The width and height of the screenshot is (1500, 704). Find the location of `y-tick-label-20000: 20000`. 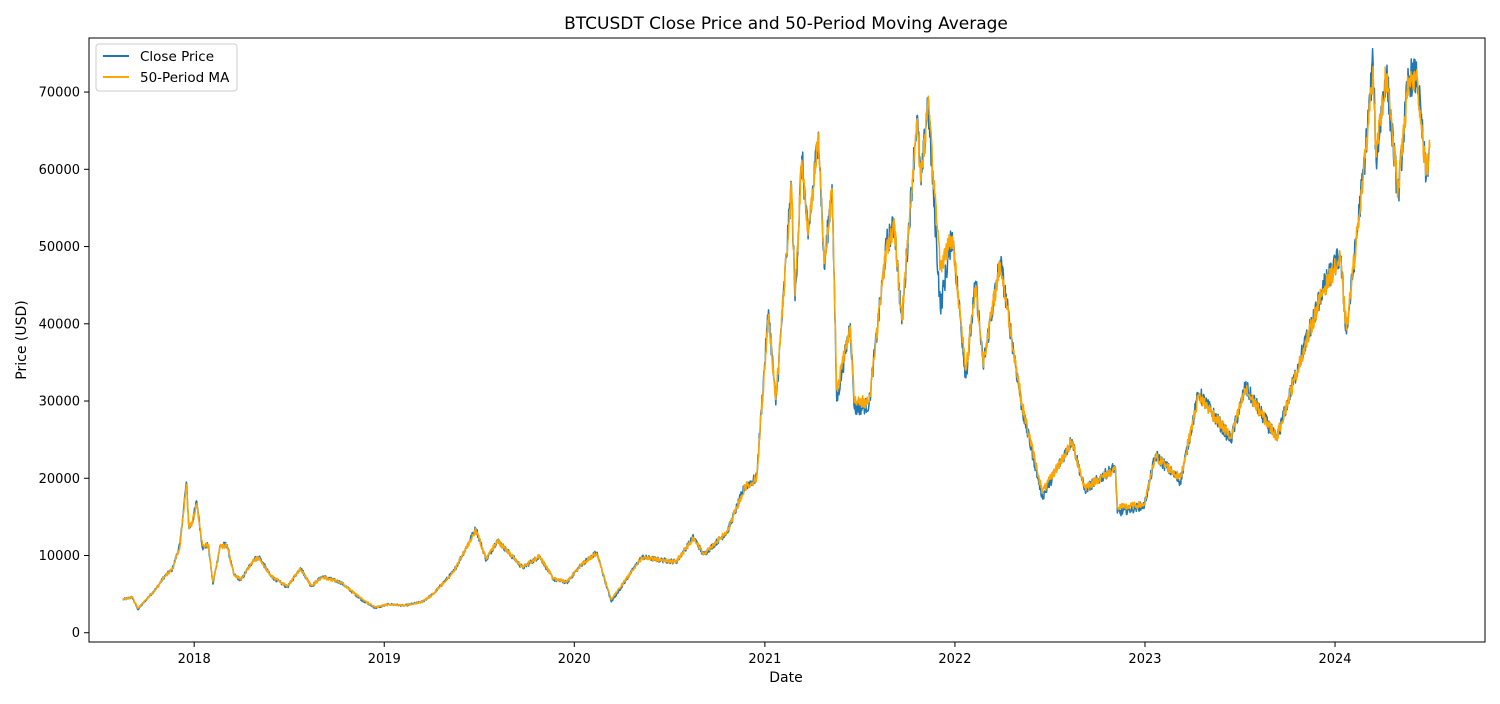

y-tick-label-20000: 20000 is located at coordinates (59, 479).